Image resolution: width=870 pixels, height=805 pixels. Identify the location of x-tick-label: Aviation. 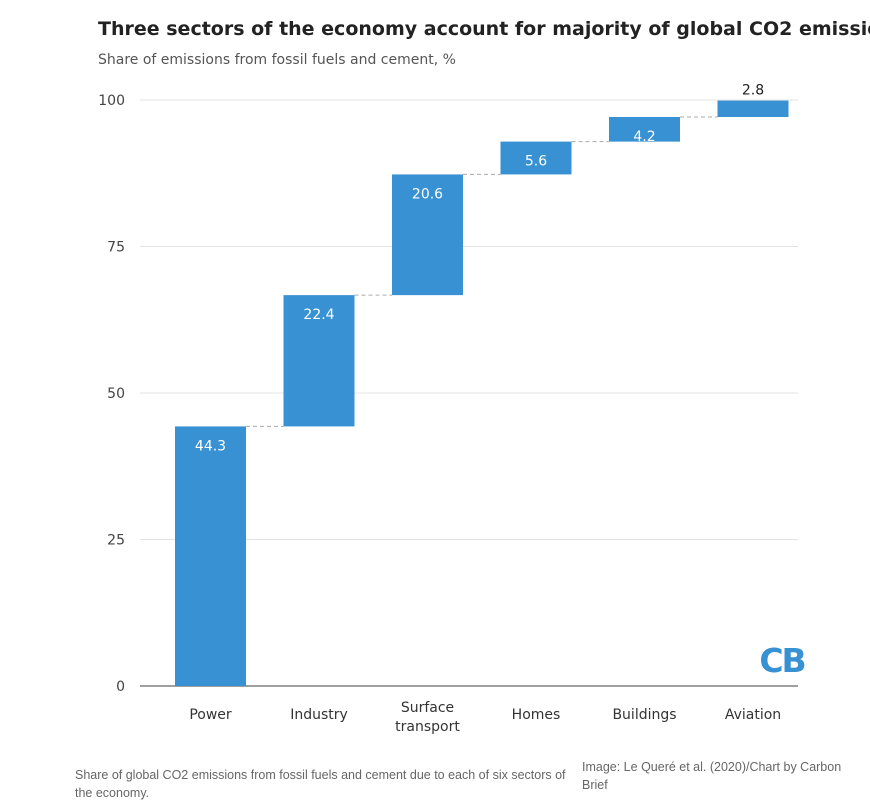
(753, 715).